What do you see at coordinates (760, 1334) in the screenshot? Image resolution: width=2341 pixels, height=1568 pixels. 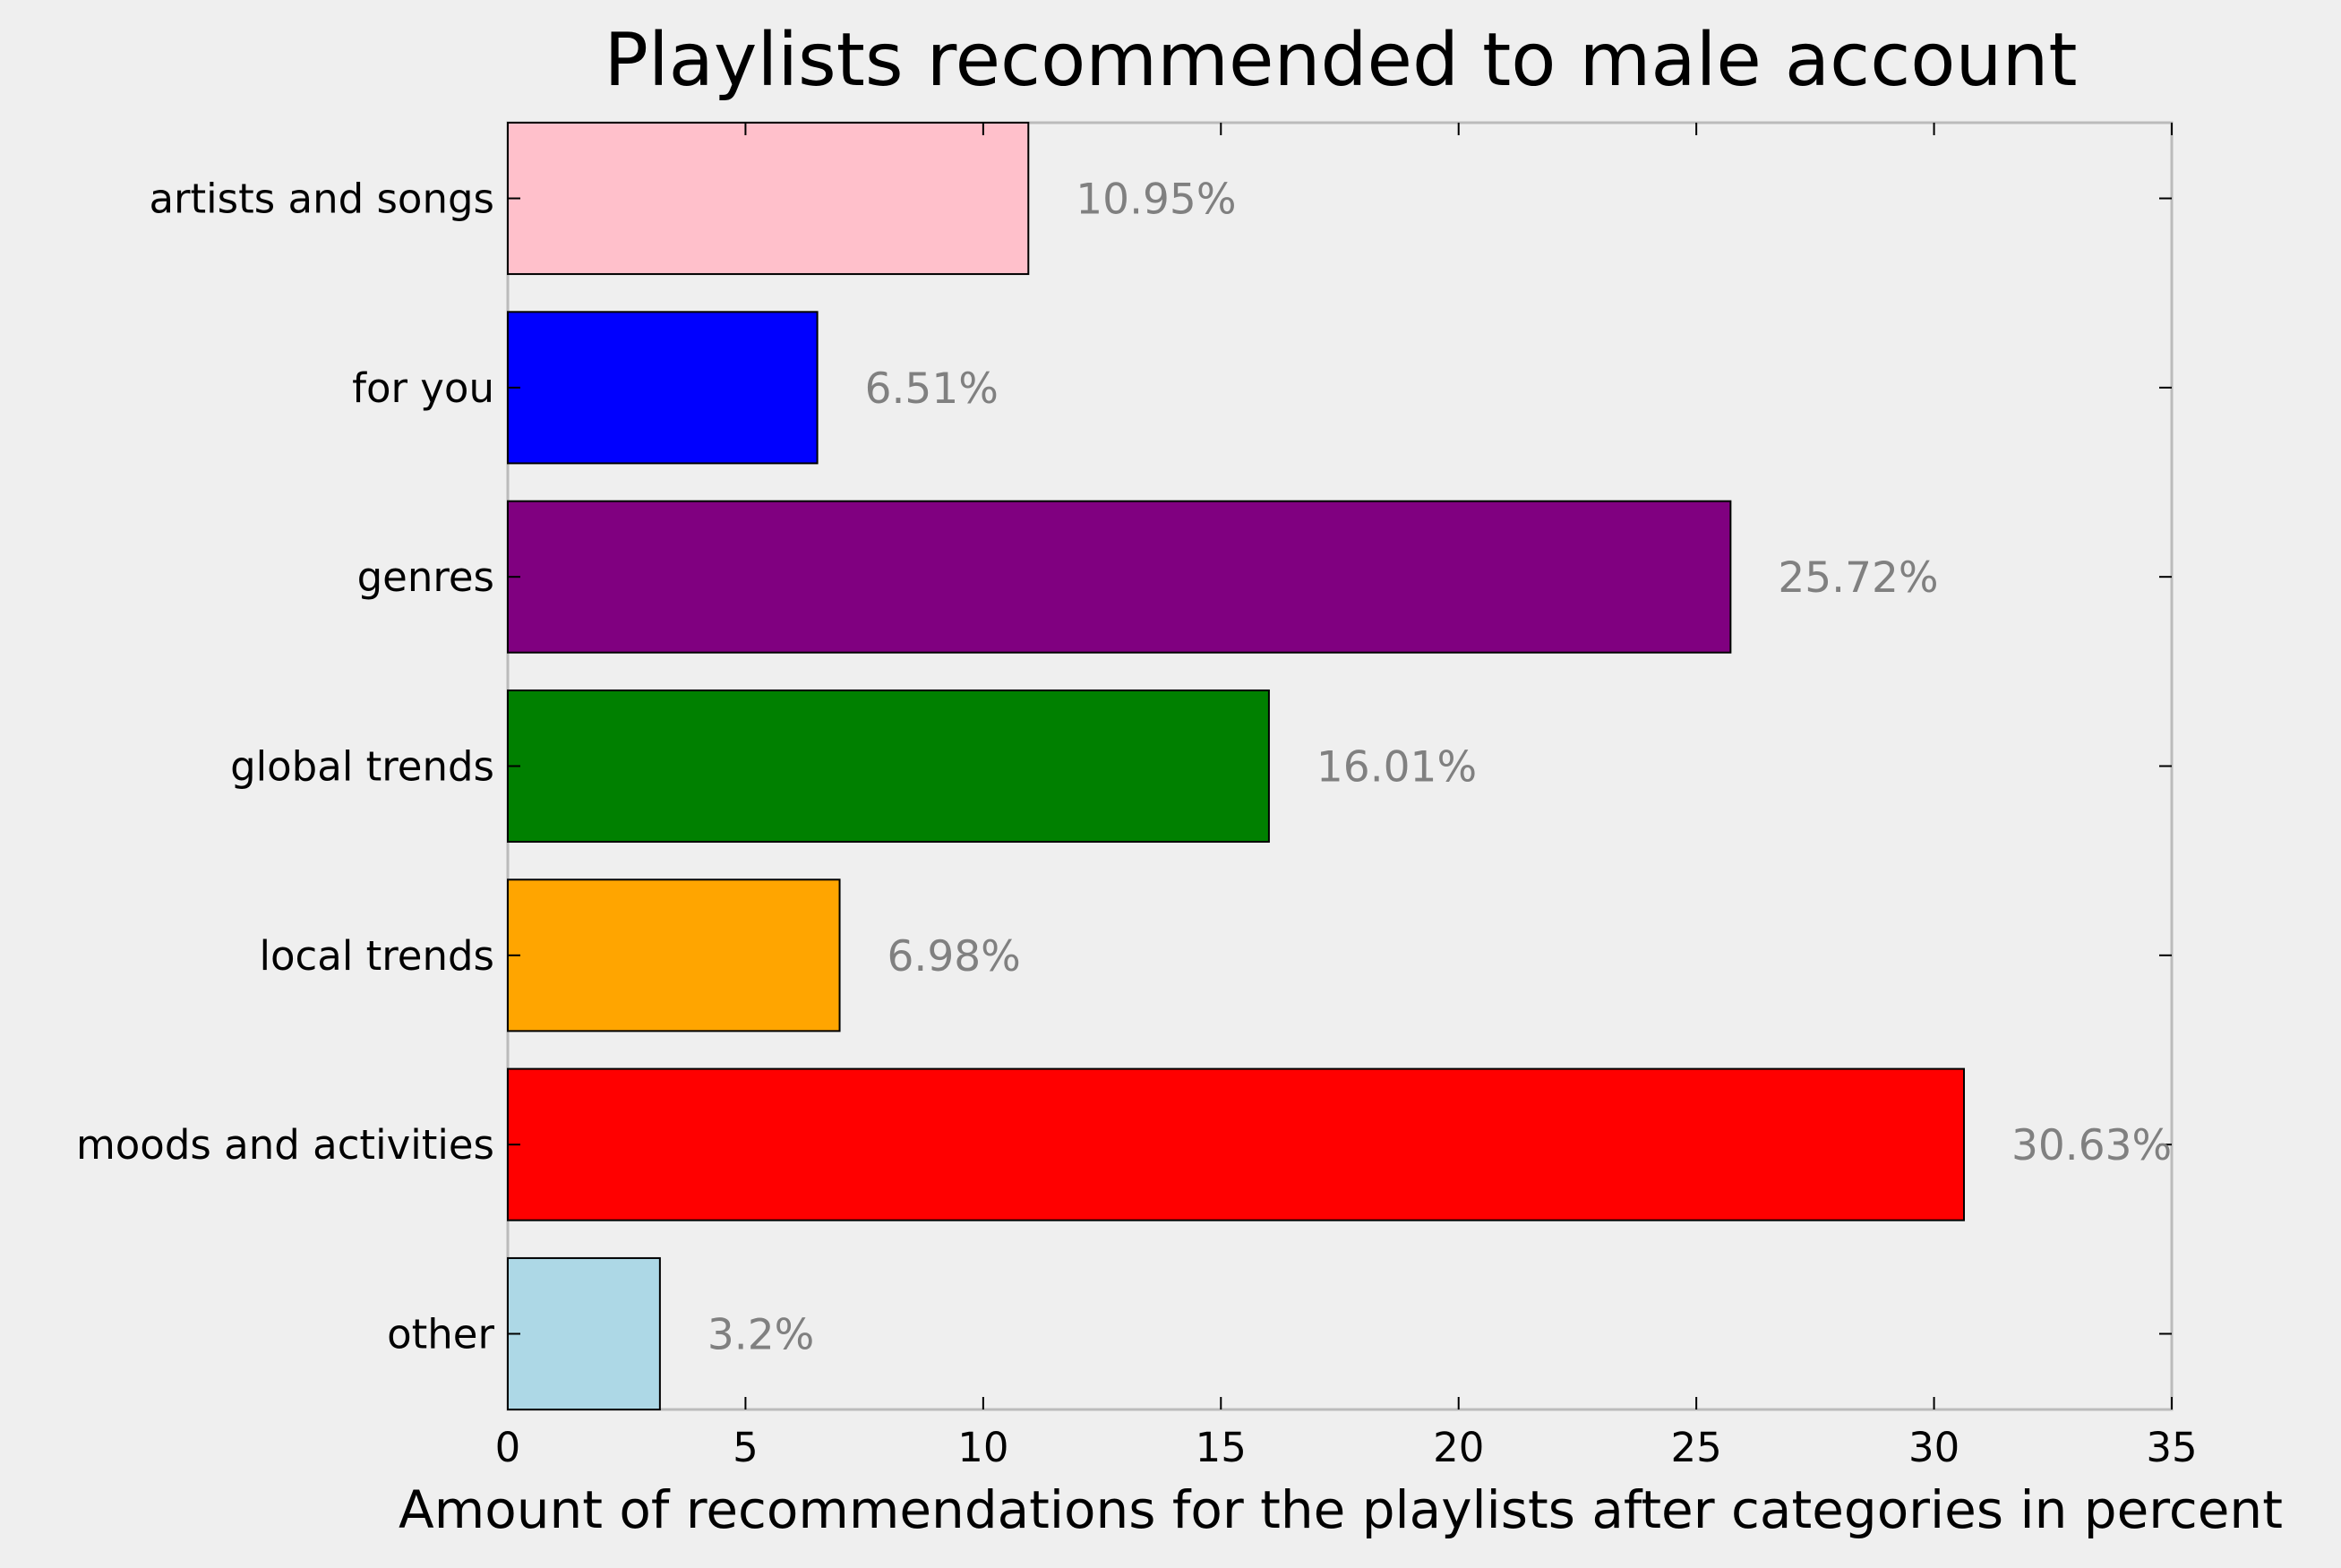 I see `data-label: 3.2%` at bounding box center [760, 1334].